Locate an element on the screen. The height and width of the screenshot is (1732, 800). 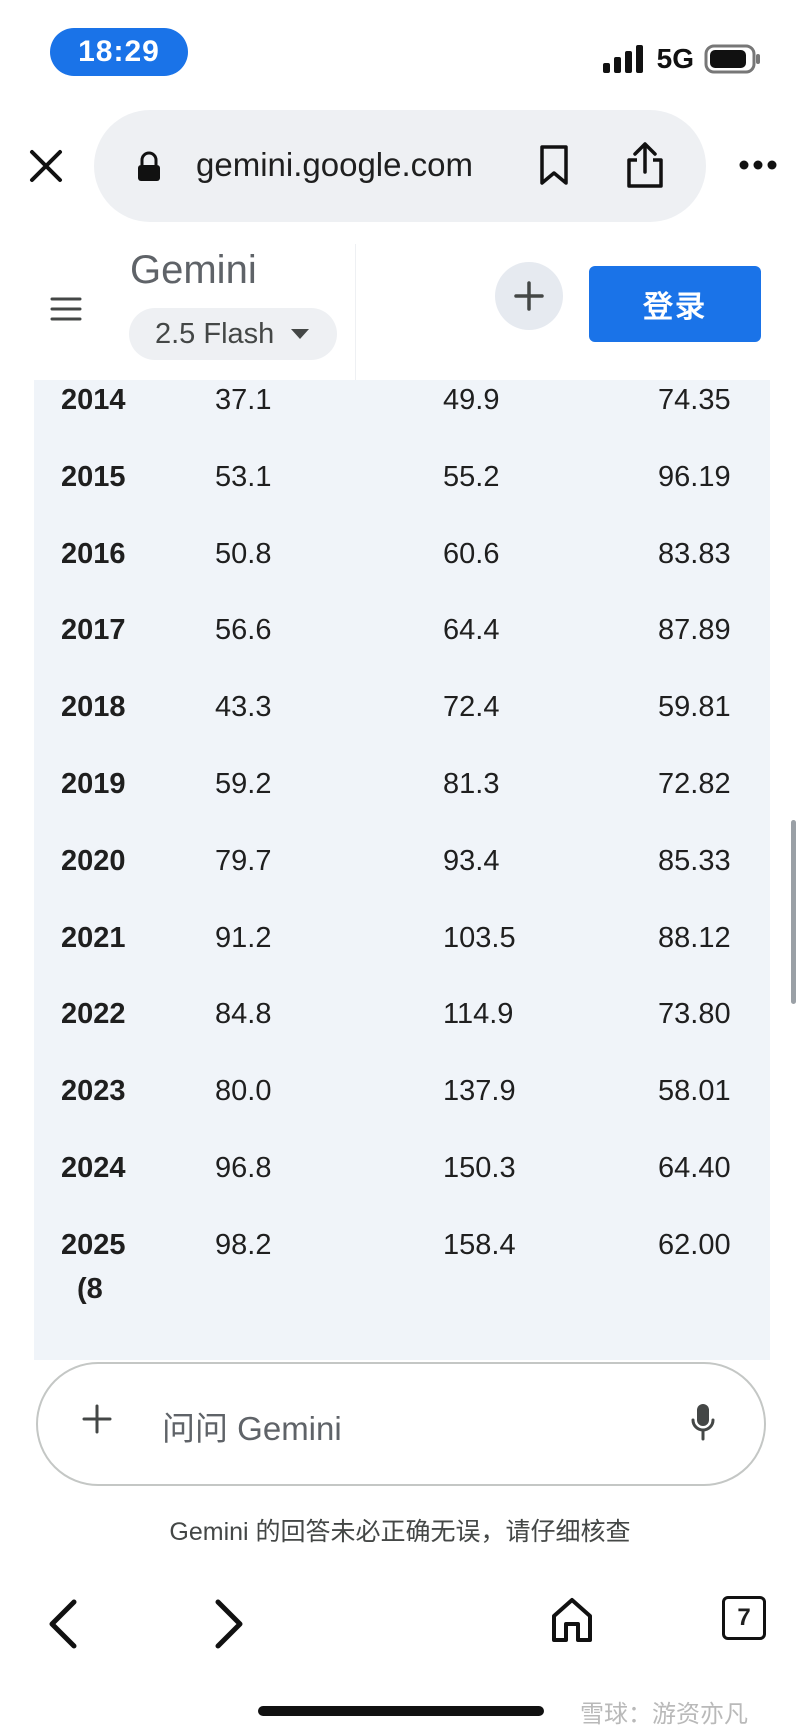
scrollbar is located at coordinates (793, 912).